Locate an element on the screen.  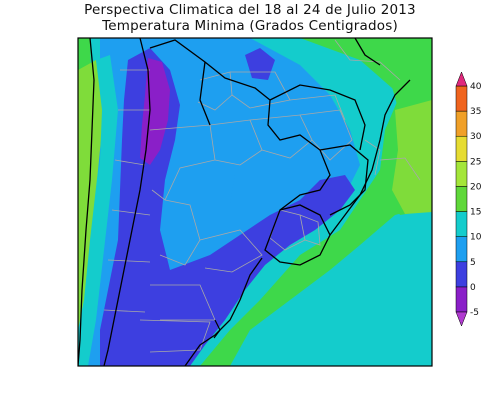
colorbar-under-triangle is located at coordinates (461, 319).